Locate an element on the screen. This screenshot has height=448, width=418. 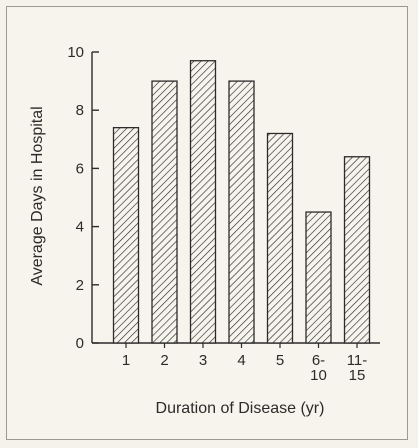
x-tick-label: 4 is located at coordinates (241, 360).